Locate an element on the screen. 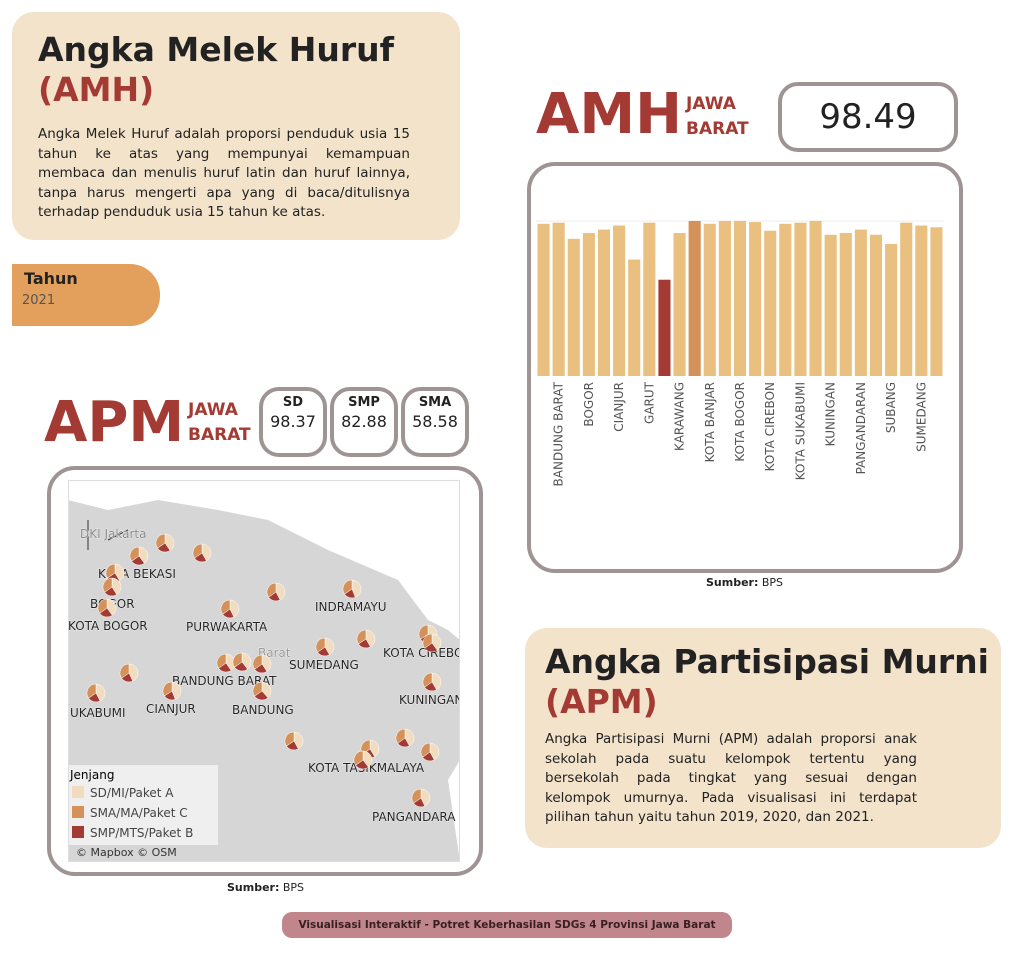 Image resolution: width=1016 pixels, height=964 pixels. apm-box: SMA 58.58 is located at coordinates (435, 422).